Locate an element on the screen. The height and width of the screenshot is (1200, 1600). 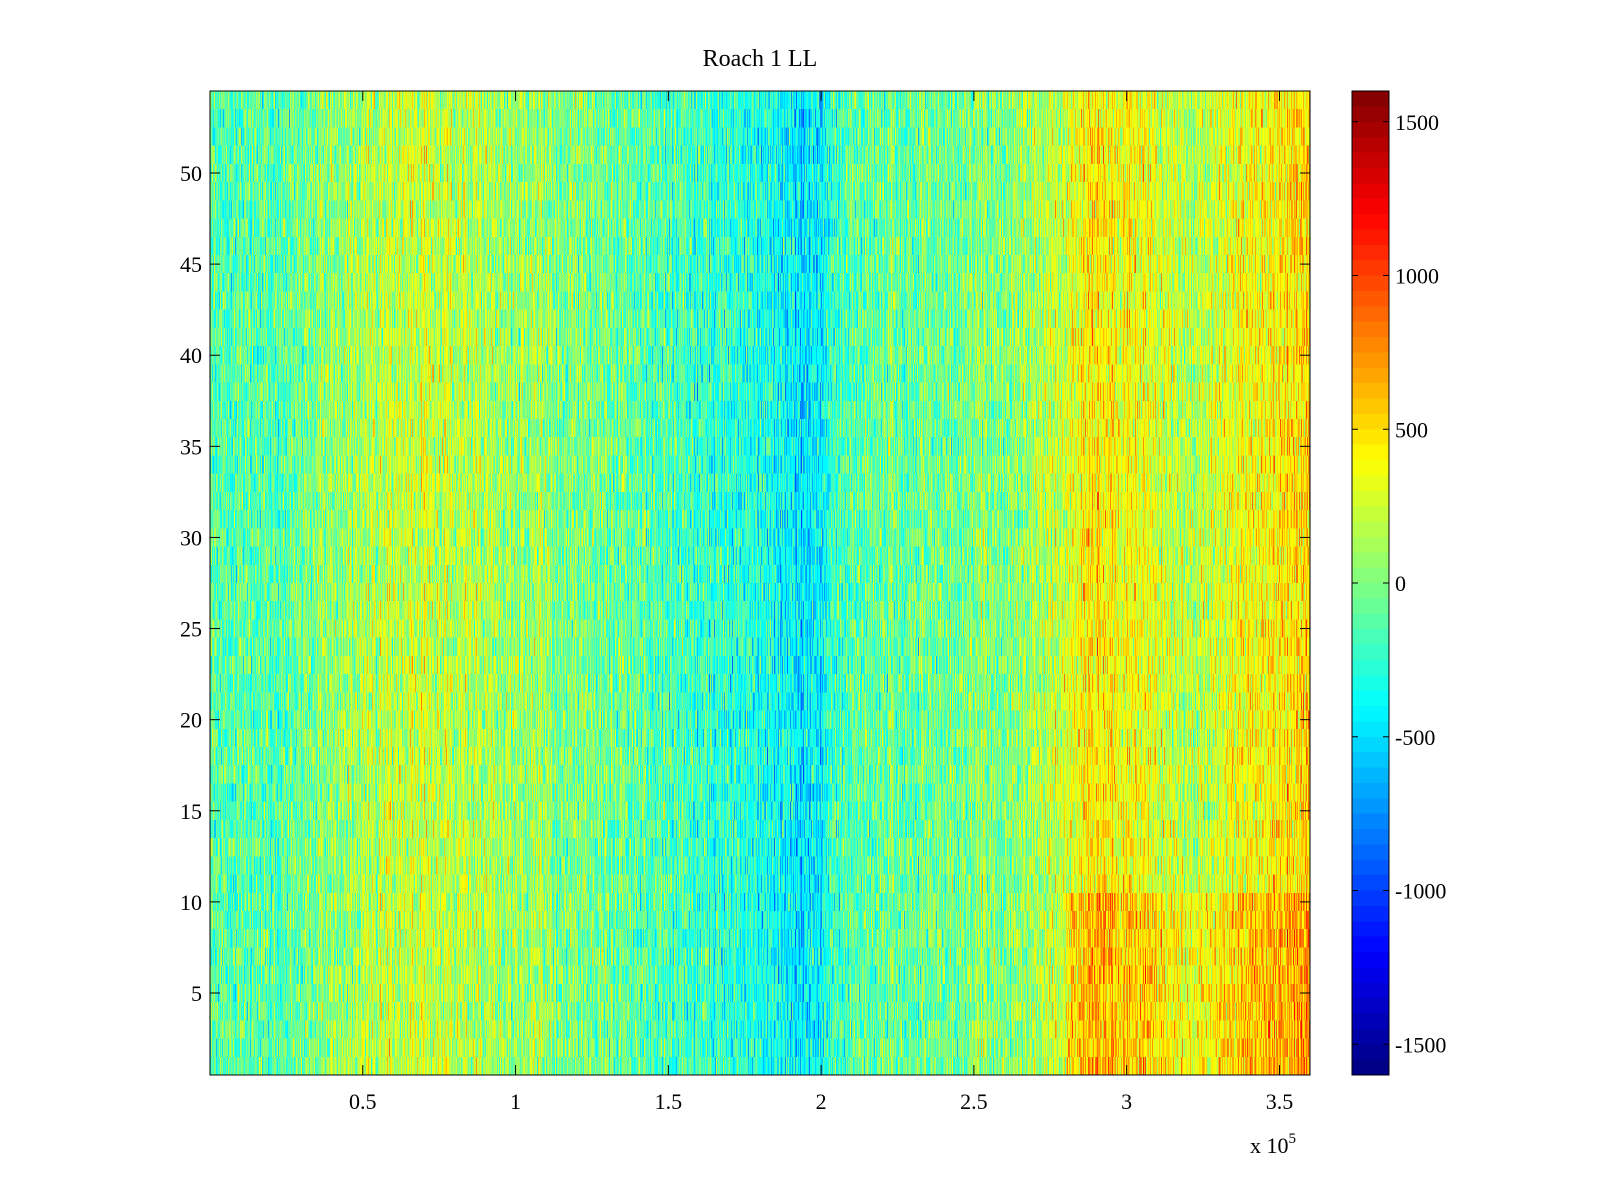
x-tick-label: 3 is located at coordinates (1126, 1101).